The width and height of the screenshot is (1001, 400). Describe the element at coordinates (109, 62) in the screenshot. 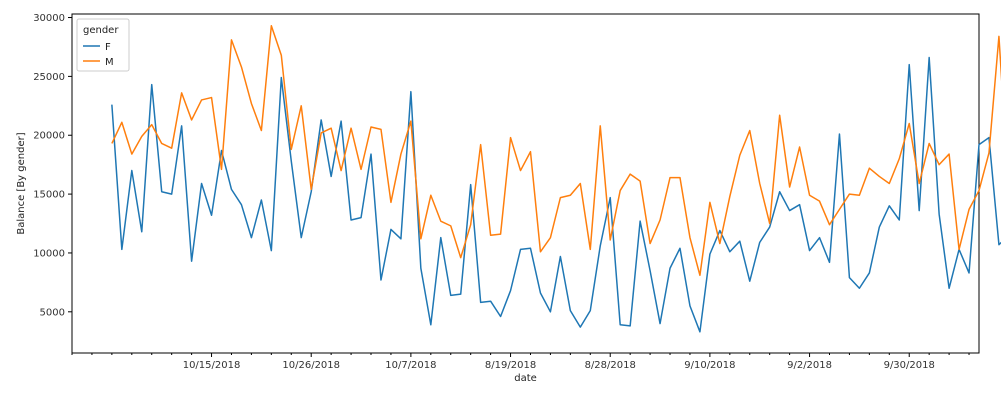

I see `legend-label-m: M` at that location.